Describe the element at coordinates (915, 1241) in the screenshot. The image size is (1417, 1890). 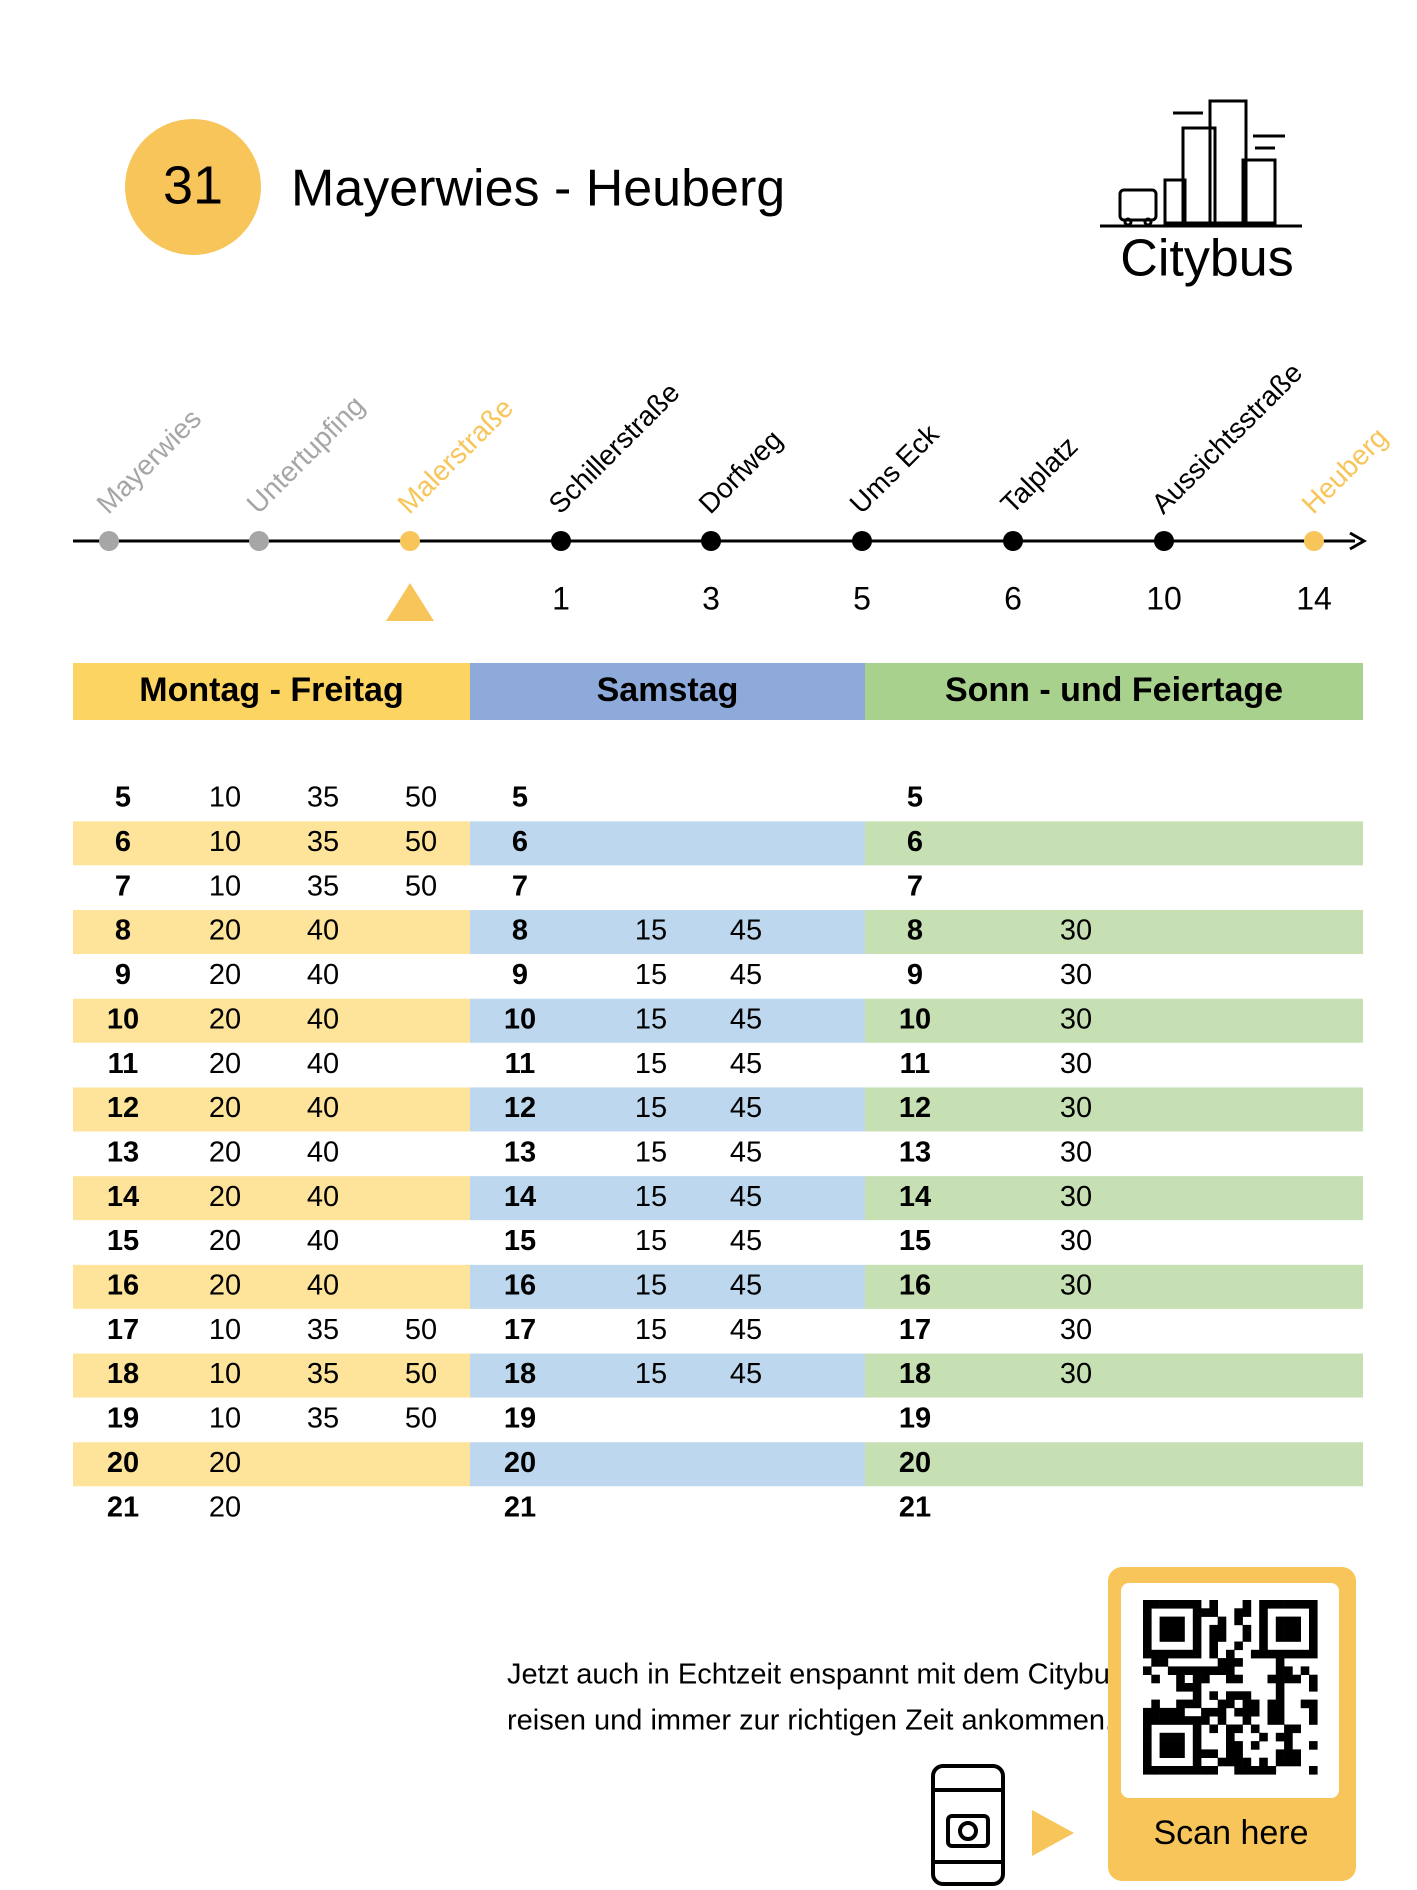
I see `hour: 15` at that location.